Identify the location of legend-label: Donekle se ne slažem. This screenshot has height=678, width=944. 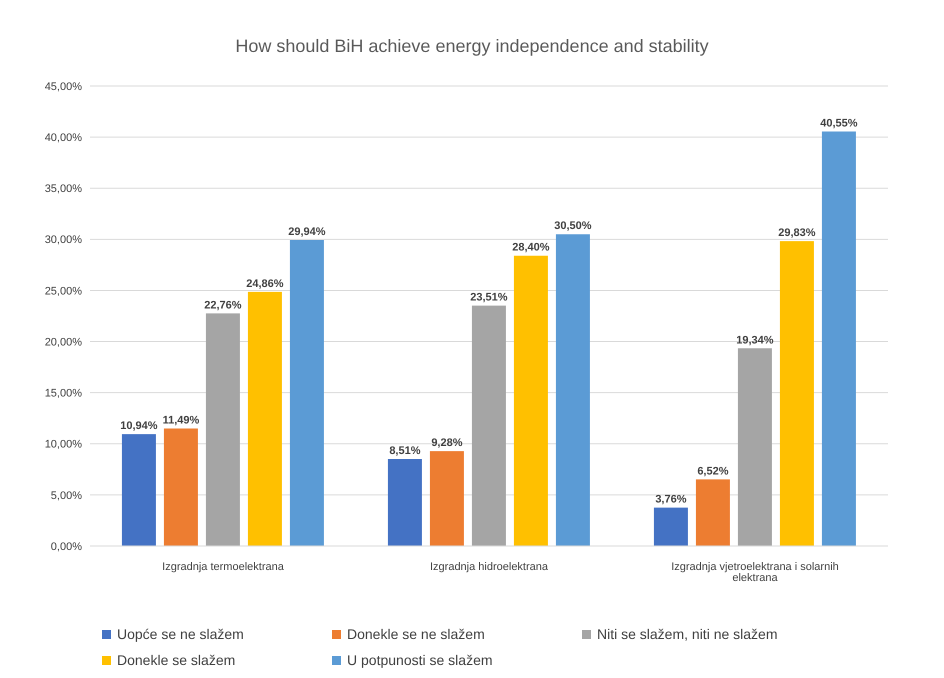
(416, 634).